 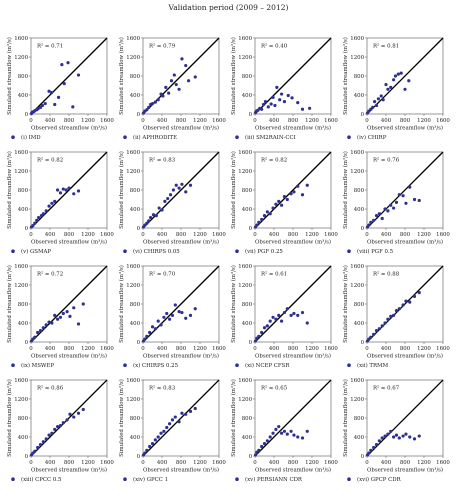 I want to click on r-squared-label: R² = 0.81, so click(x=386, y=46).